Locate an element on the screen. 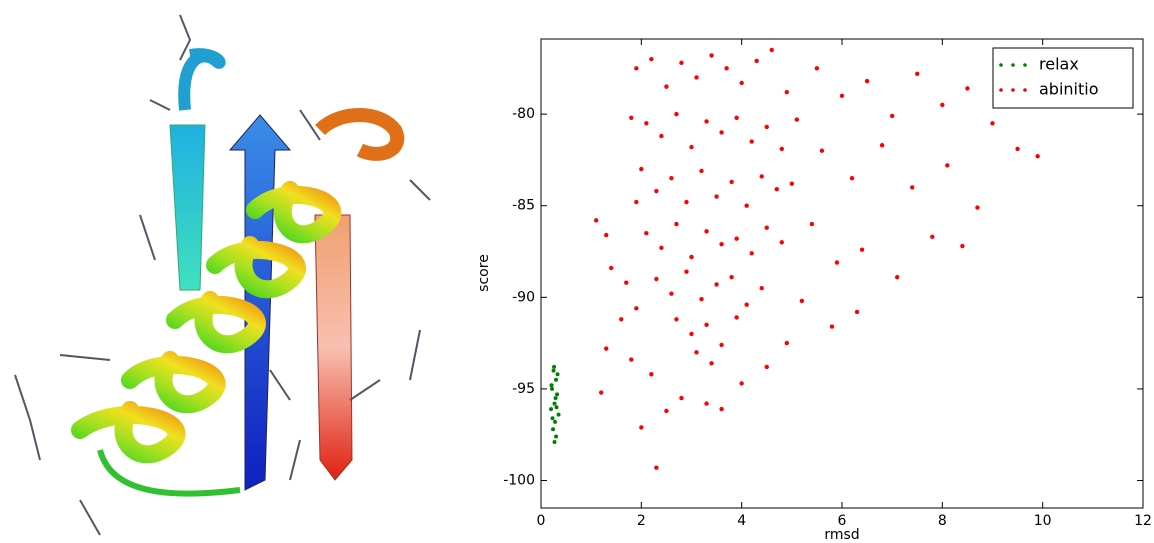  y-tick-label: -95 is located at coordinates (523, 389).